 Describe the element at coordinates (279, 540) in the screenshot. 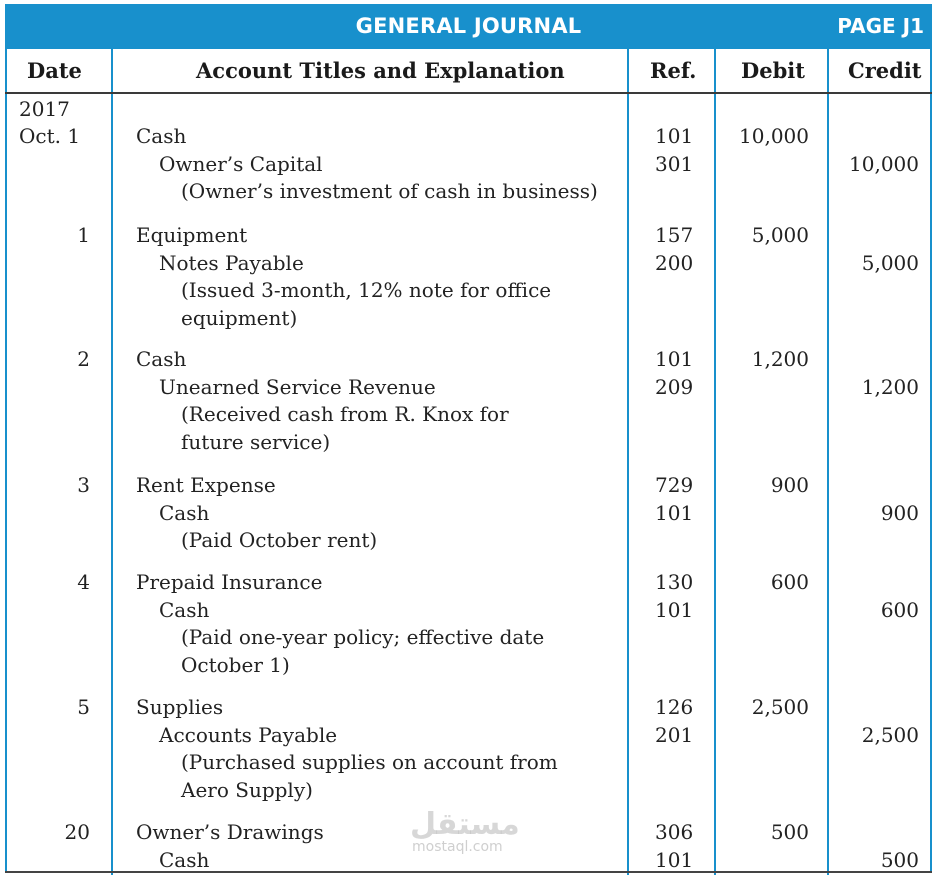

I see `entry-explanation: (Paid October rent)` at that location.